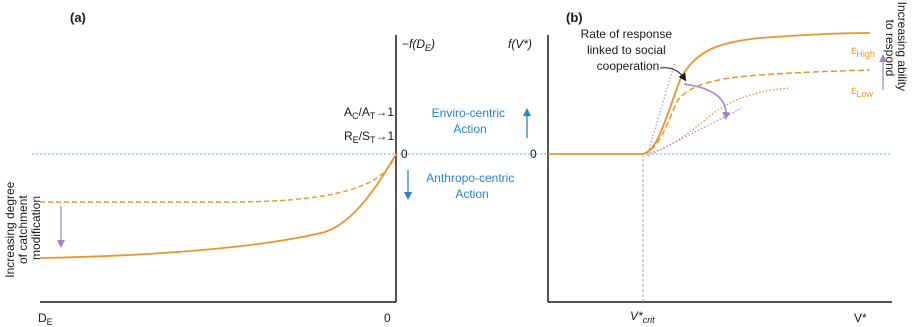  What do you see at coordinates (707, 101) in the screenshot?
I see `slope-change-arrow` at bounding box center [707, 101].